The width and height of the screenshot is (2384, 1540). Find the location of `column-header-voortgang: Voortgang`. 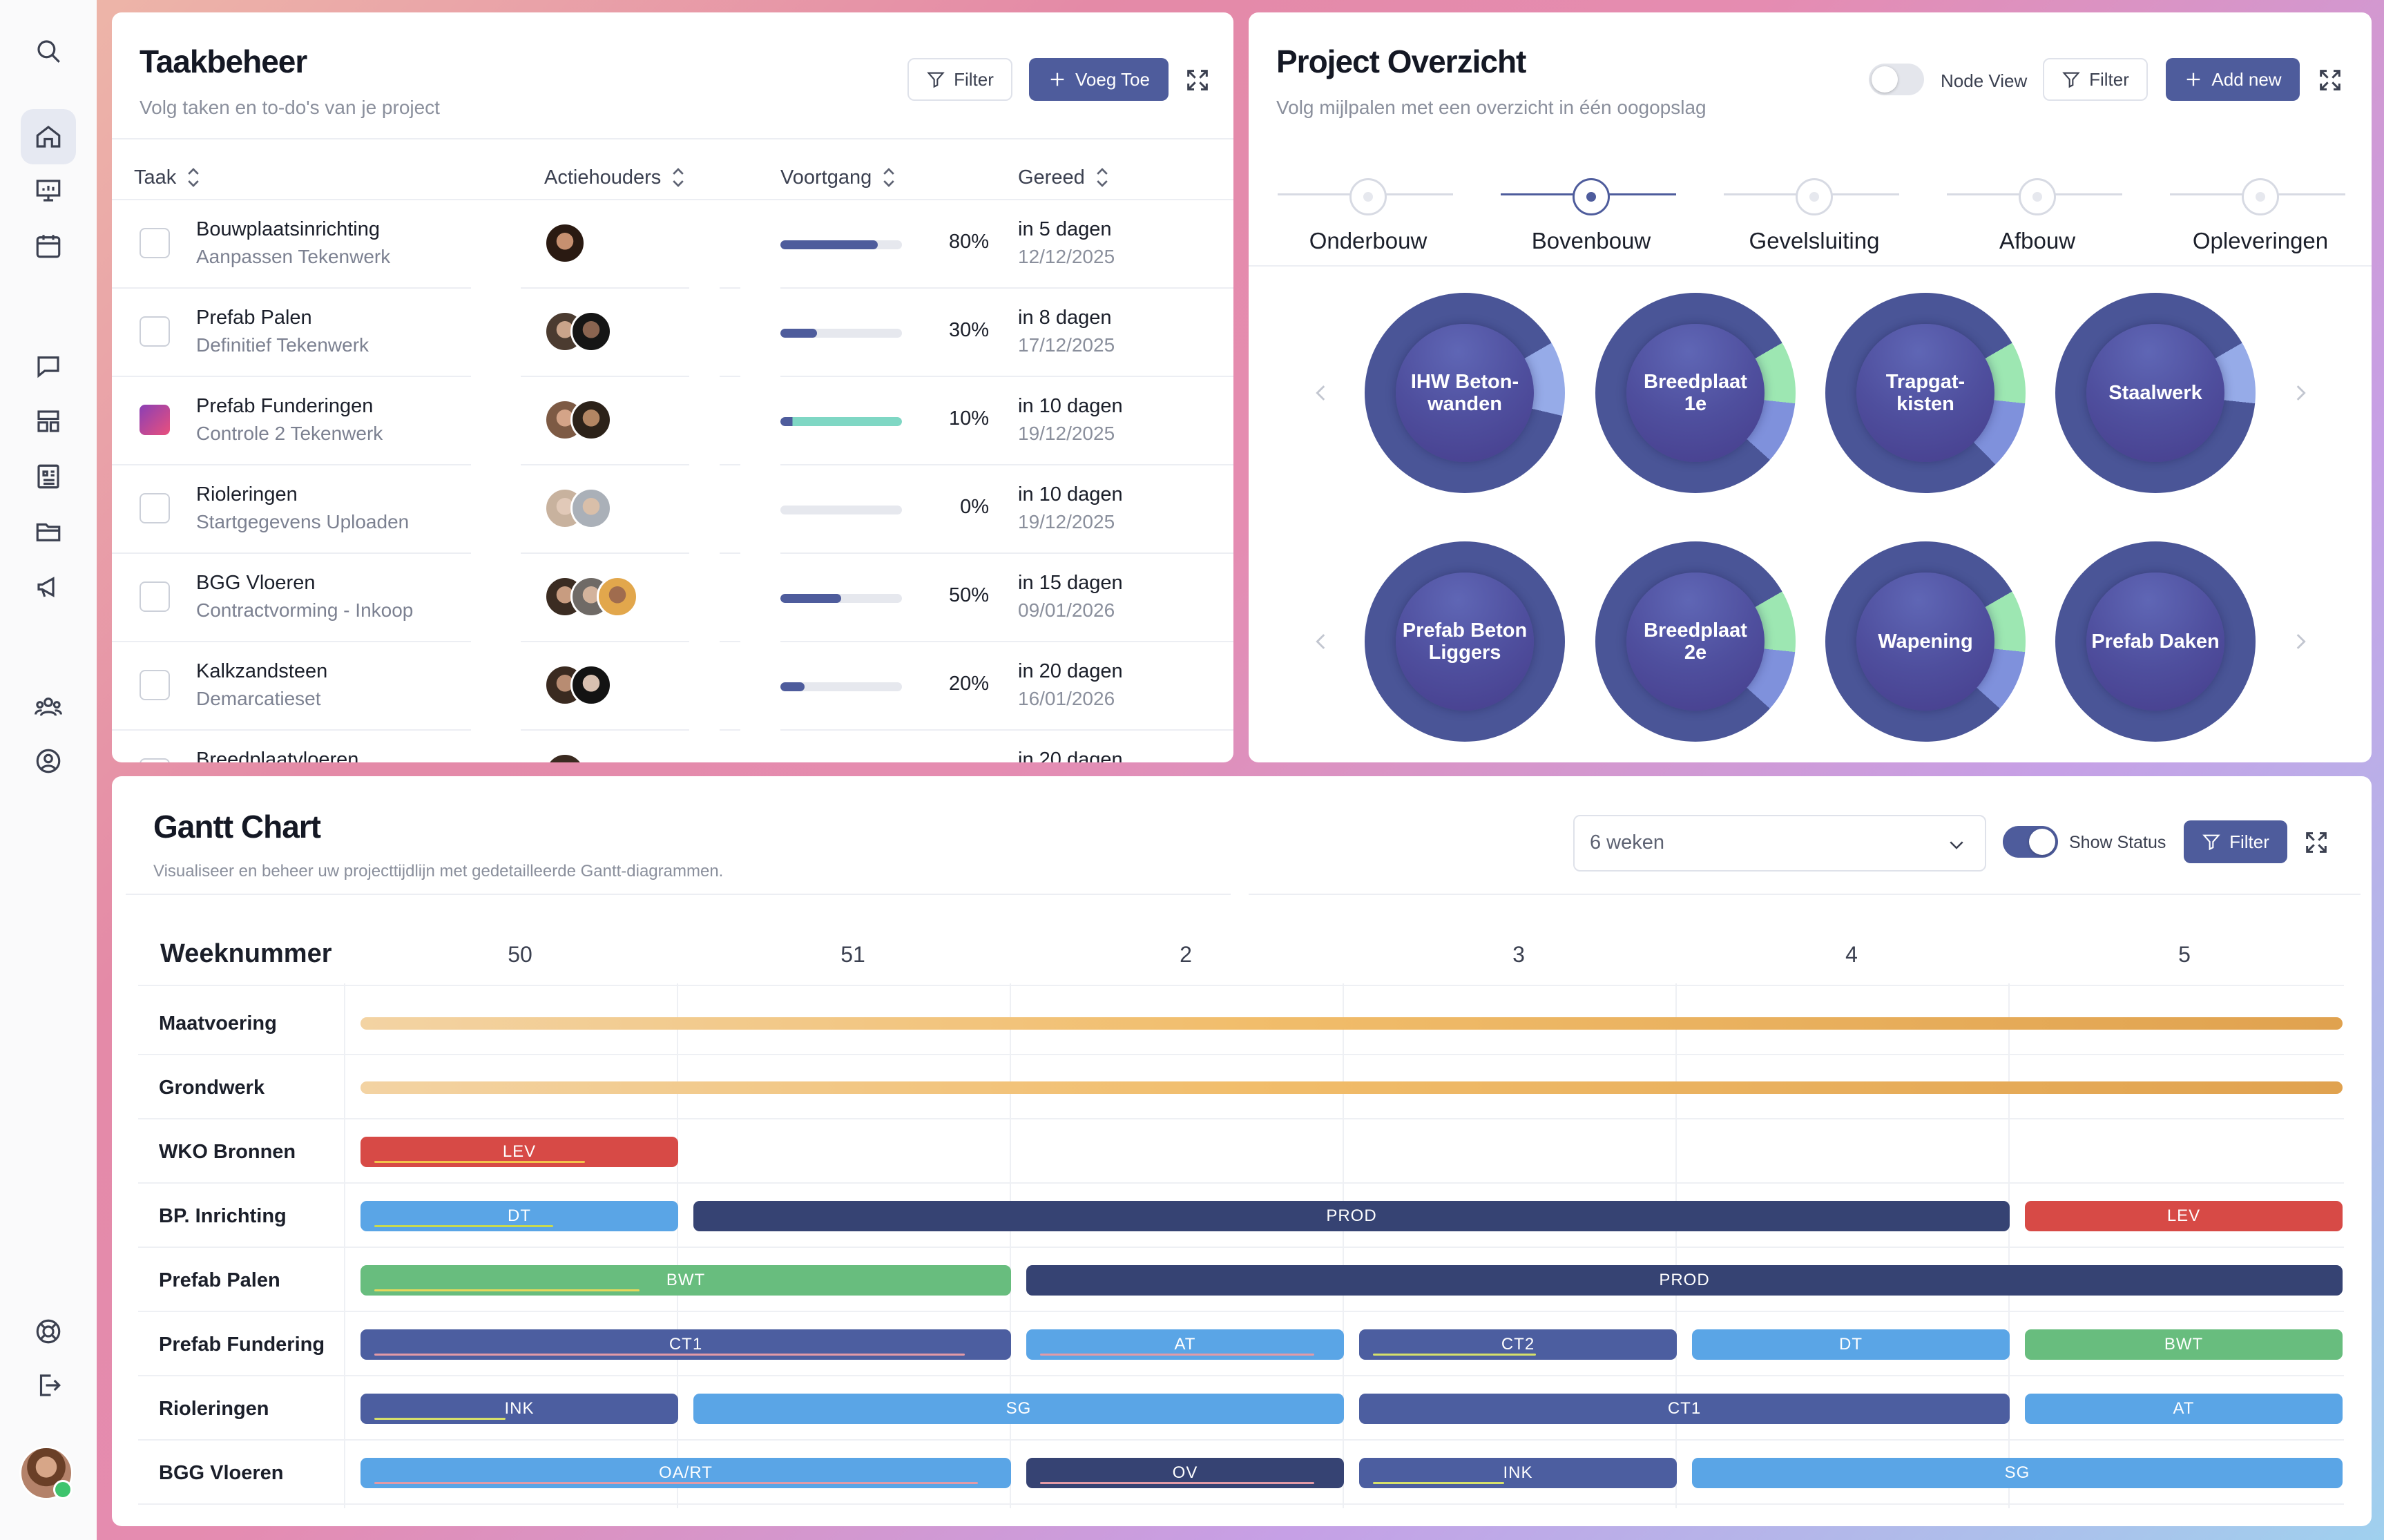

column-header-voortgang: Voortgang is located at coordinates (838, 177).